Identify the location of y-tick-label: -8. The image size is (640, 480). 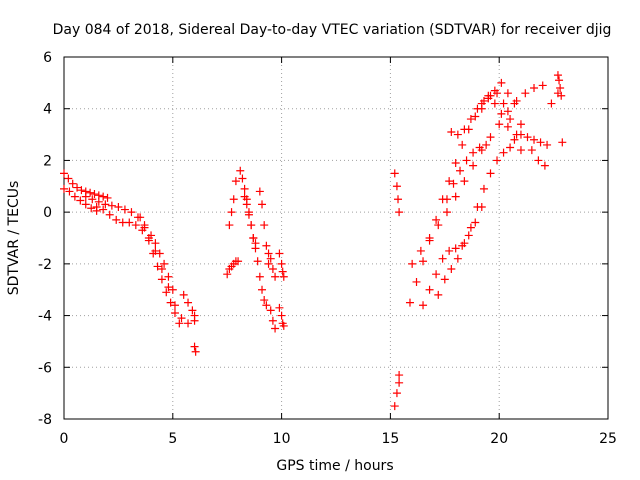
(45, 420).